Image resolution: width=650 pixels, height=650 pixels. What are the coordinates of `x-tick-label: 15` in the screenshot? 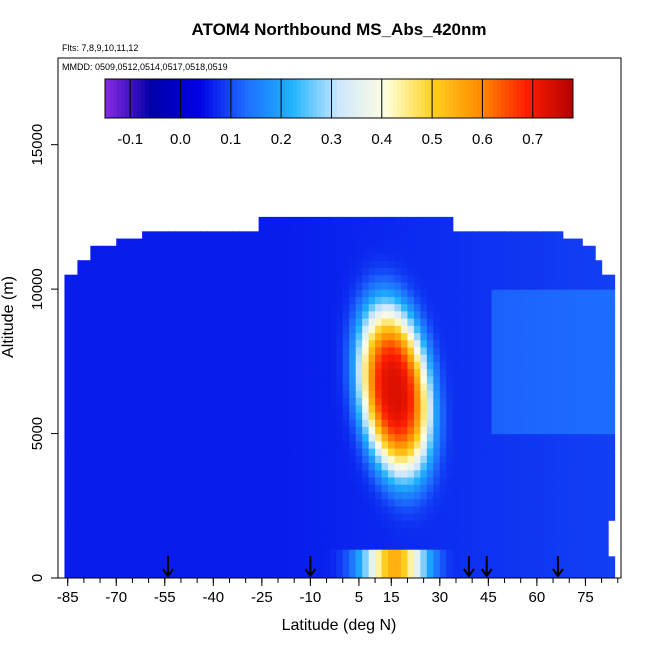 It's located at (391, 597).